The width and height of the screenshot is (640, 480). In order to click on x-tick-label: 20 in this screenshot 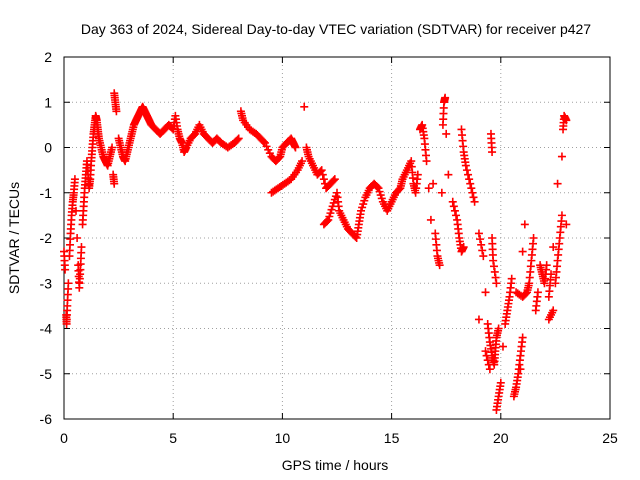, I will do `click(501, 438)`.